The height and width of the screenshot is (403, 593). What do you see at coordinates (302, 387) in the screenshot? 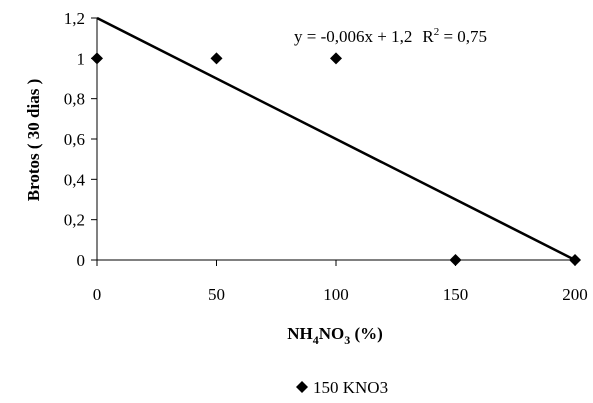
I see `legend-marker-diamond` at bounding box center [302, 387].